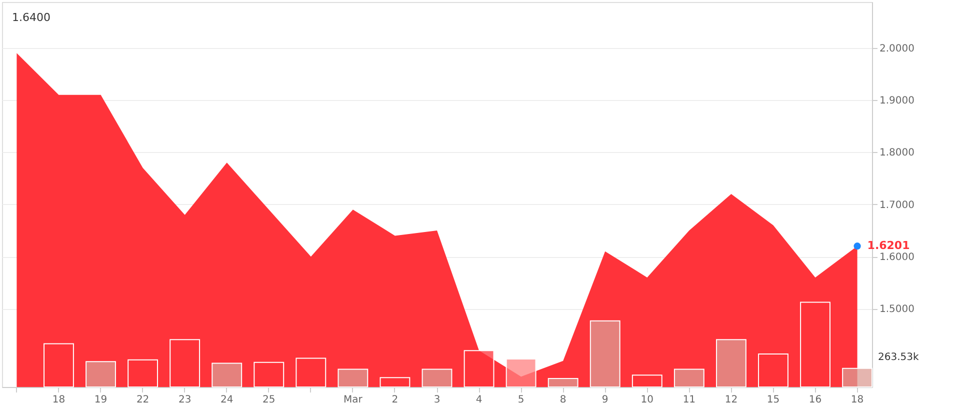  What do you see at coordinates (898, 357) in the screenshot?
I see `text: 263.53k` at bounding box center [898, 357].